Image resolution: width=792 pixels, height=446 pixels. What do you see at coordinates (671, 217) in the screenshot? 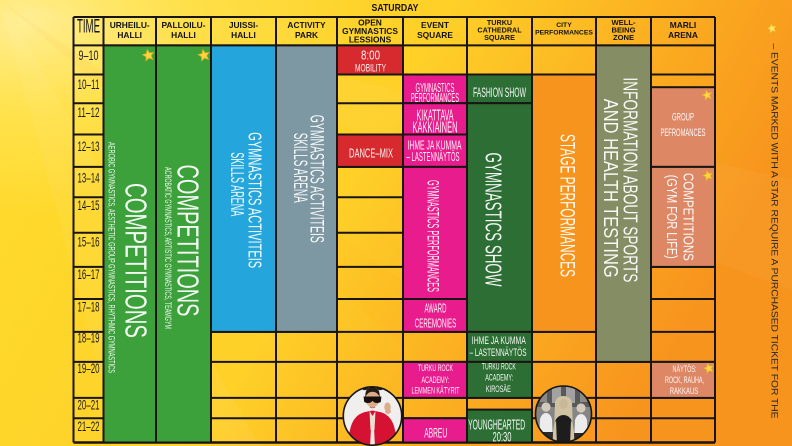
I see `svg-text: (GYM FOR LIFE)` at bounding box center [671, 217].